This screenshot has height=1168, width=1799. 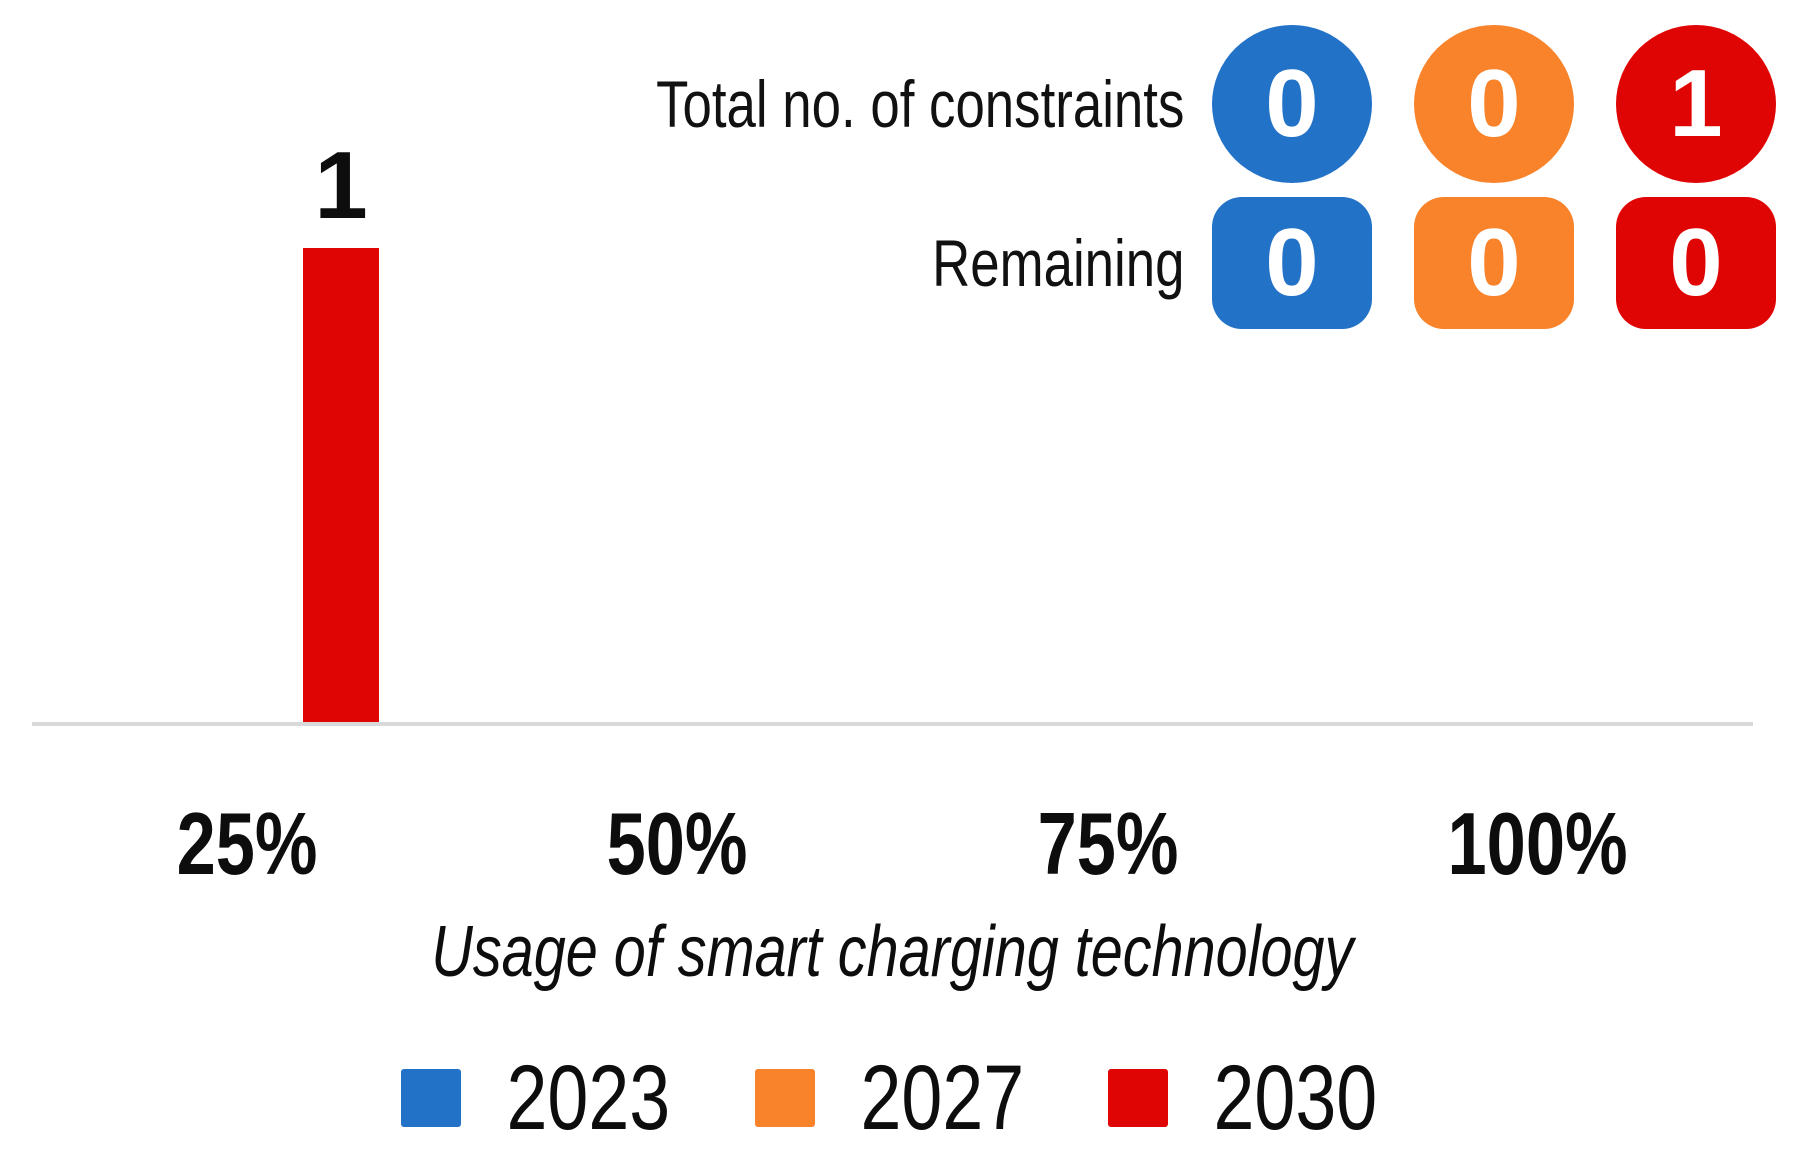 I want to click on legend-label-text: 2023, so click(x=588, y=1098).